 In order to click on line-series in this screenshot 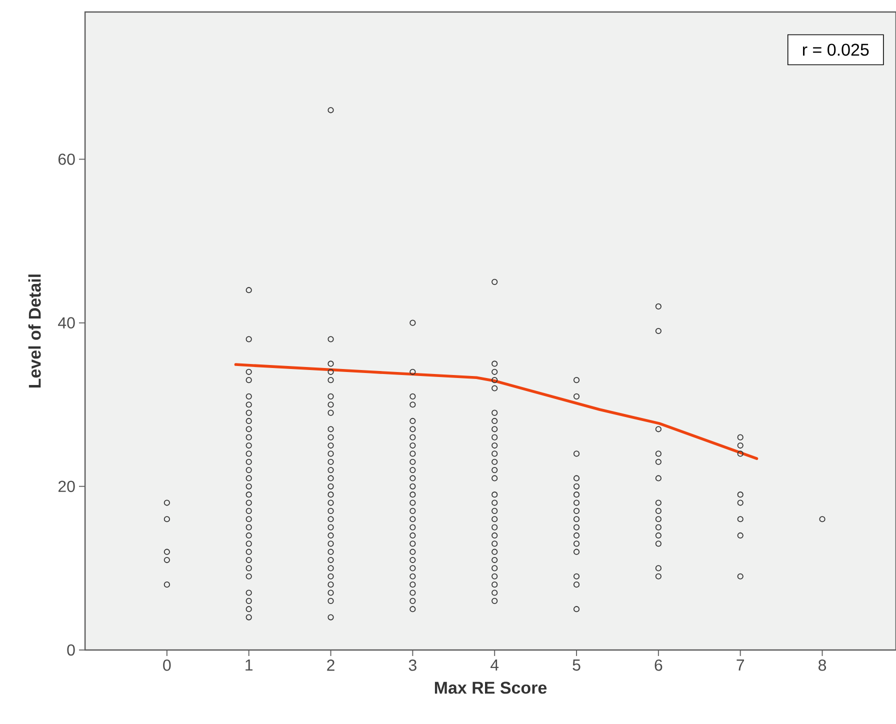, I will do `click(496, 411)`.